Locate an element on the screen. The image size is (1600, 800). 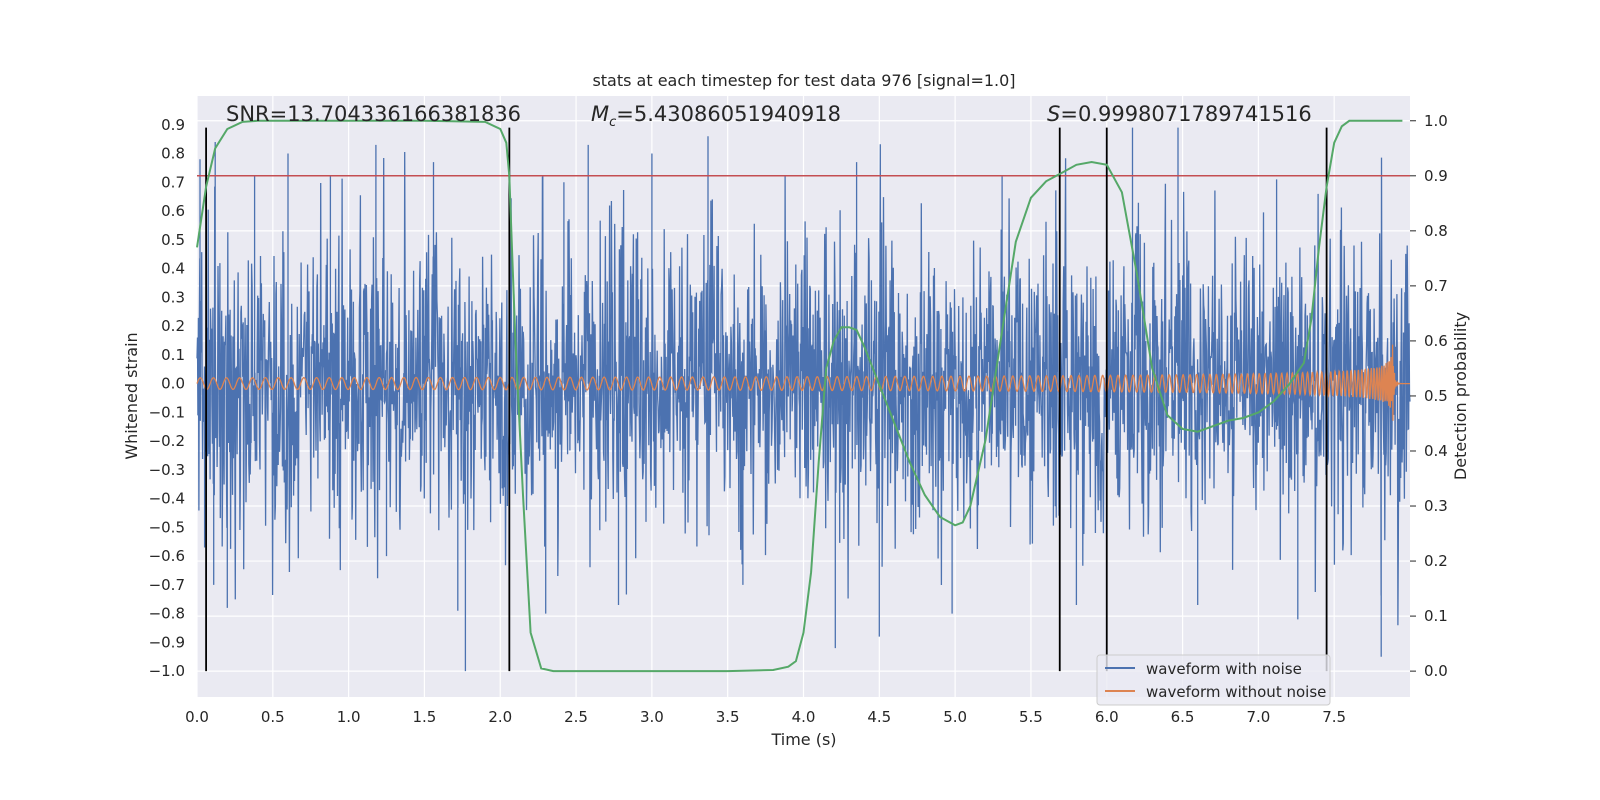
score-annotation: S=0.9998071789741516 is located at coordinates (1179, 114).